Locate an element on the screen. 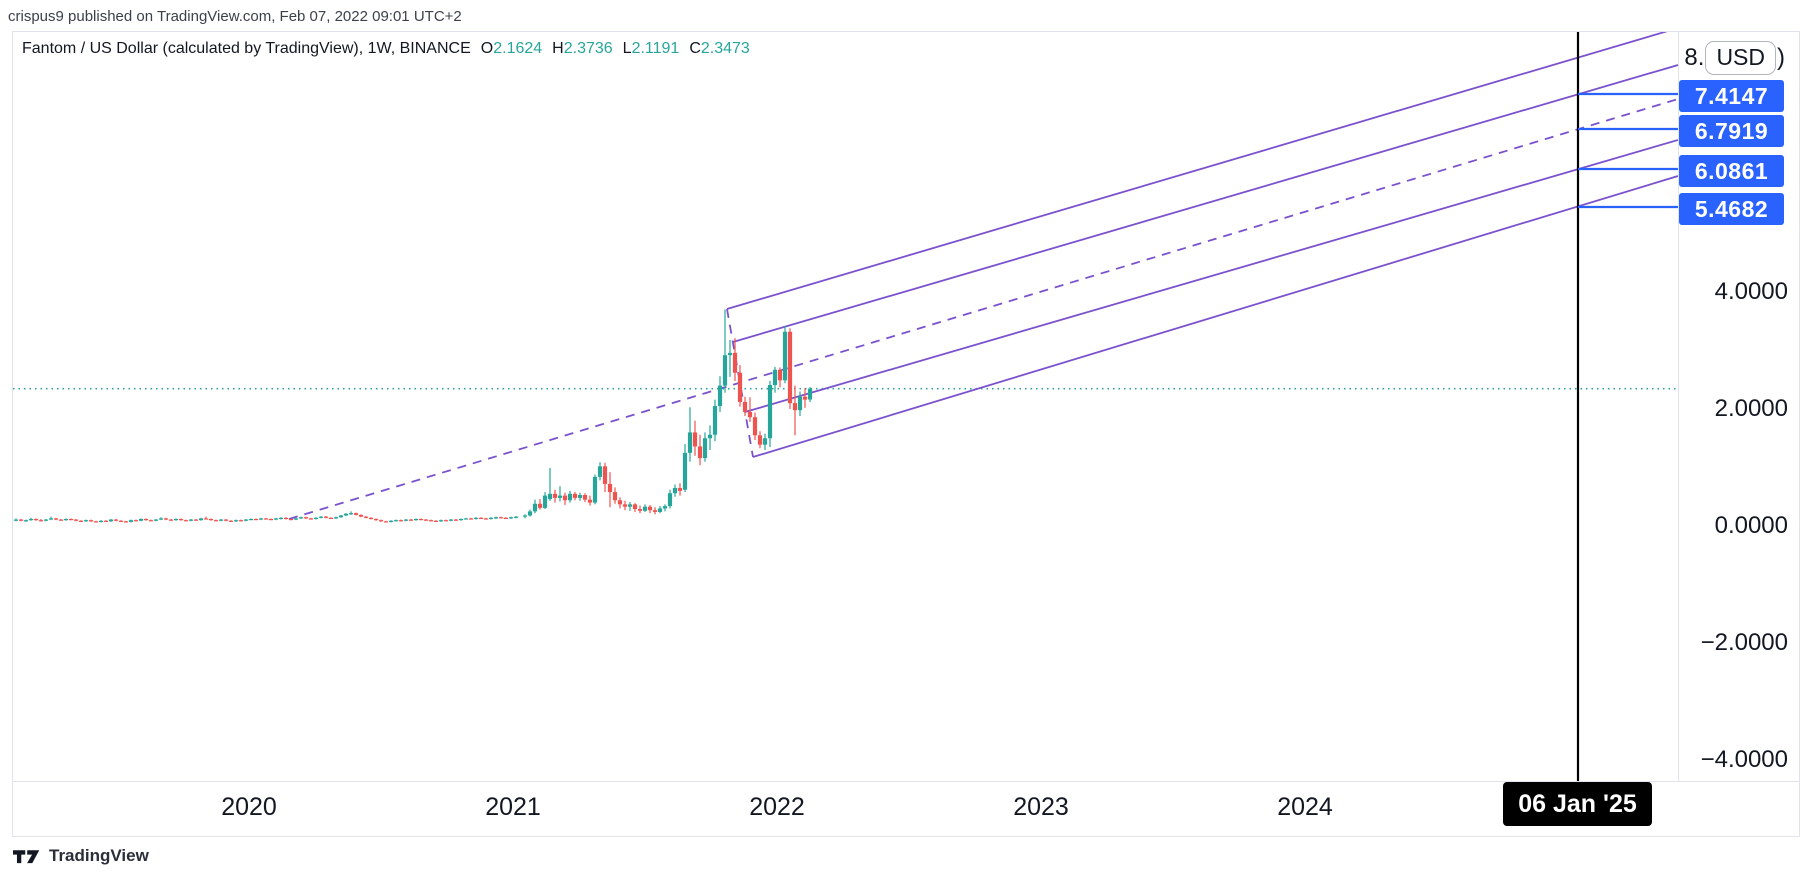  chart-left-border is located at coordinates (12, 433).